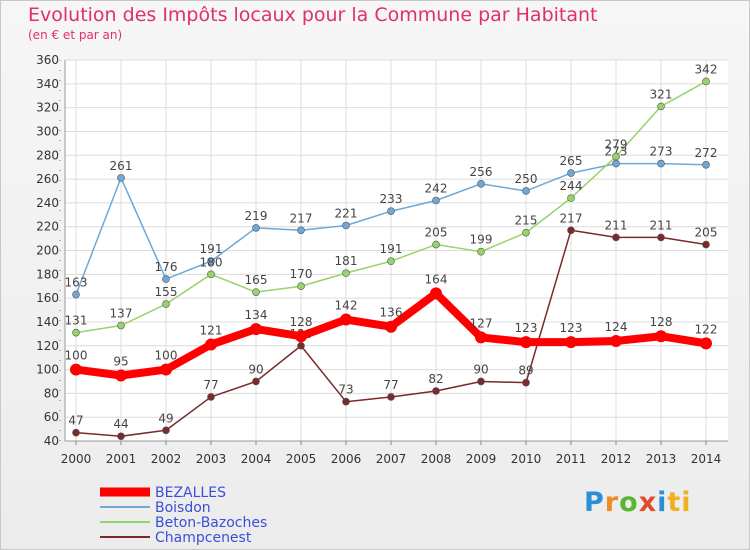  Describe the element at coordinates (256, 216) in the screenshot. I see `data-label-boisdon: 219` at that location.